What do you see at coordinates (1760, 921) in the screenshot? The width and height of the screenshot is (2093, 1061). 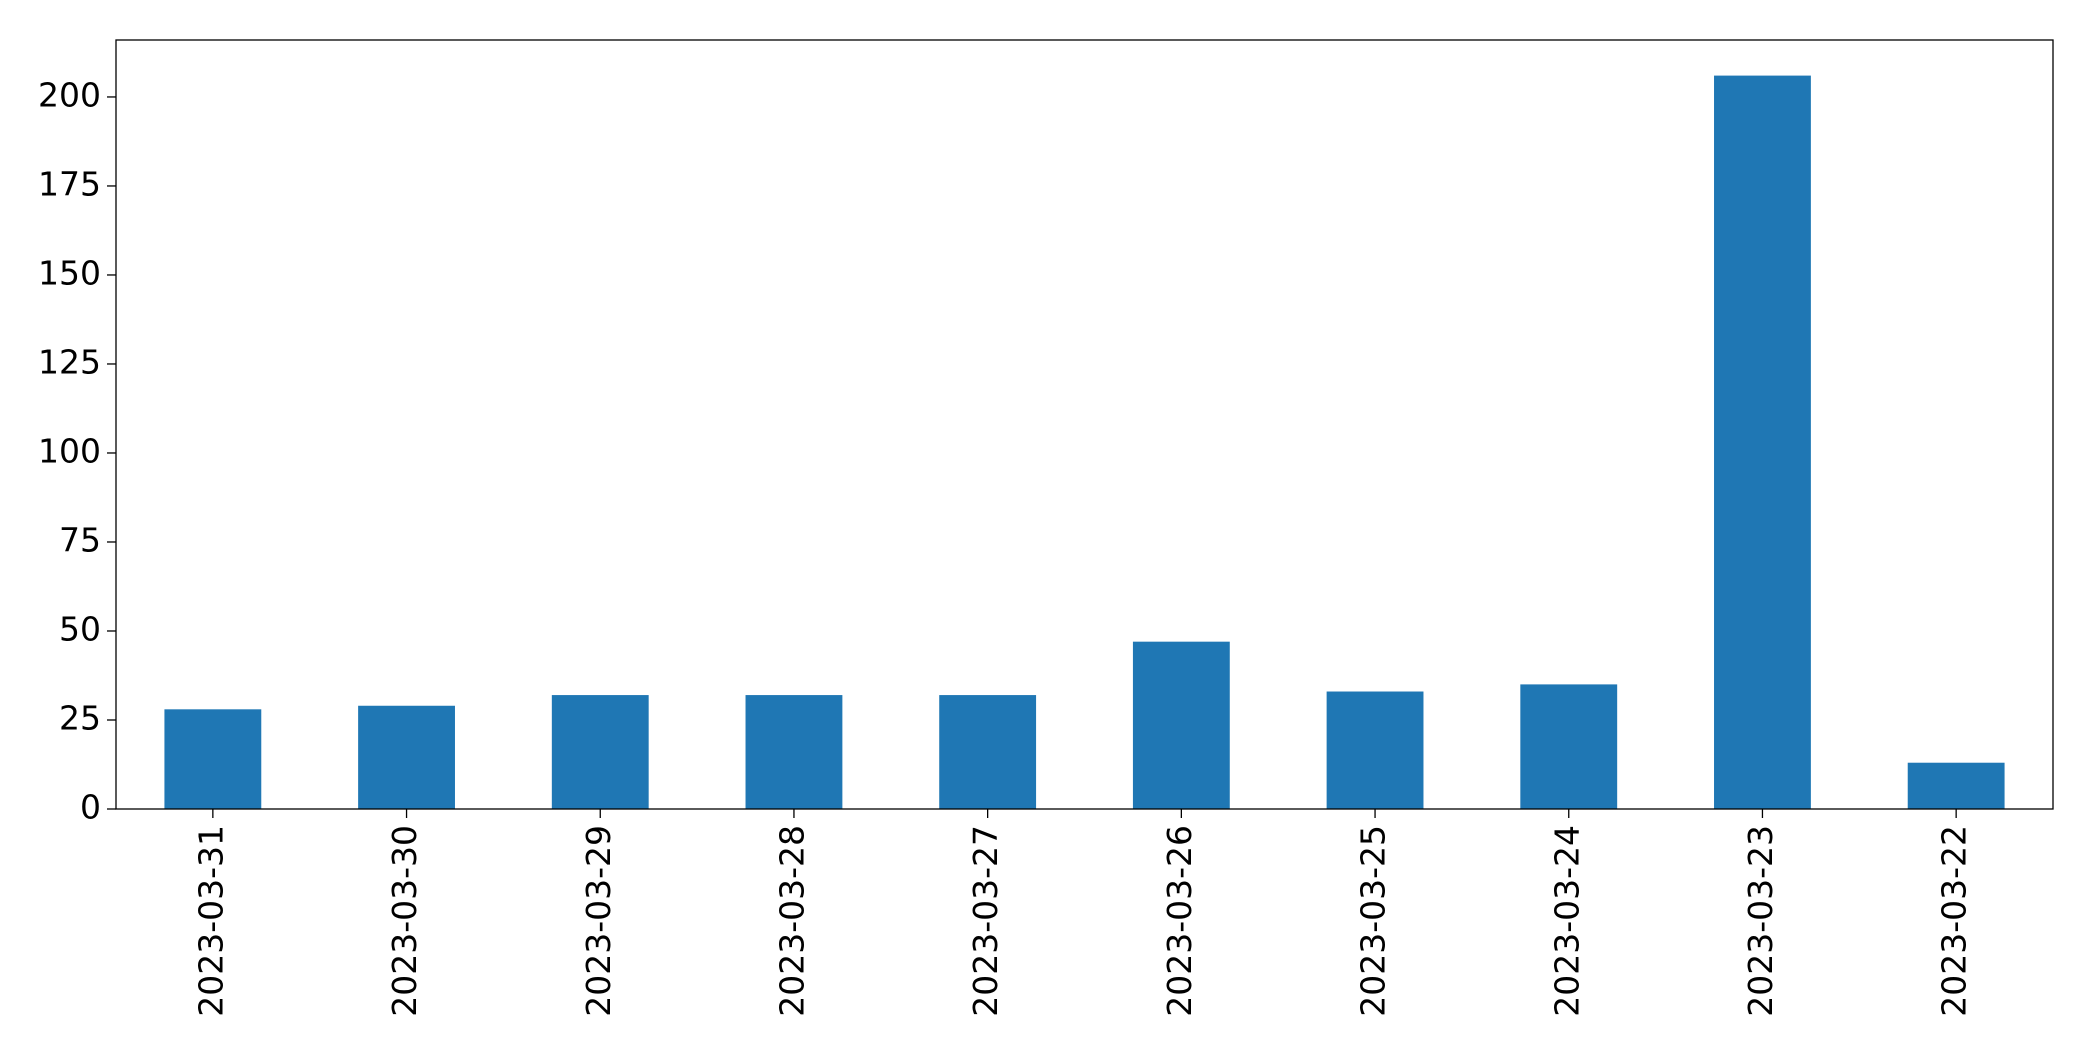 I see `x-tick-label: 2023-03-23` at bounding box center [1760, 921].